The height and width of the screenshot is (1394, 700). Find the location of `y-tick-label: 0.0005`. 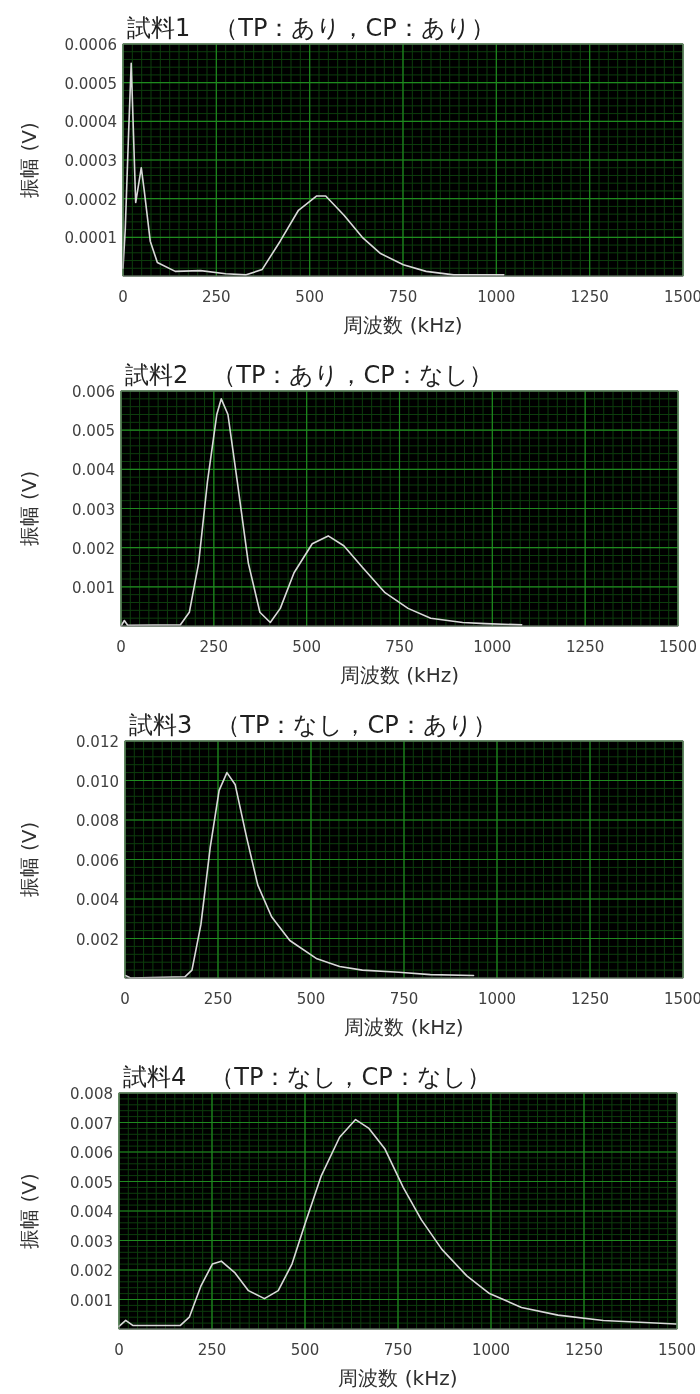

y-tick-label: 0.0005 is located at coordinates (90, 83).